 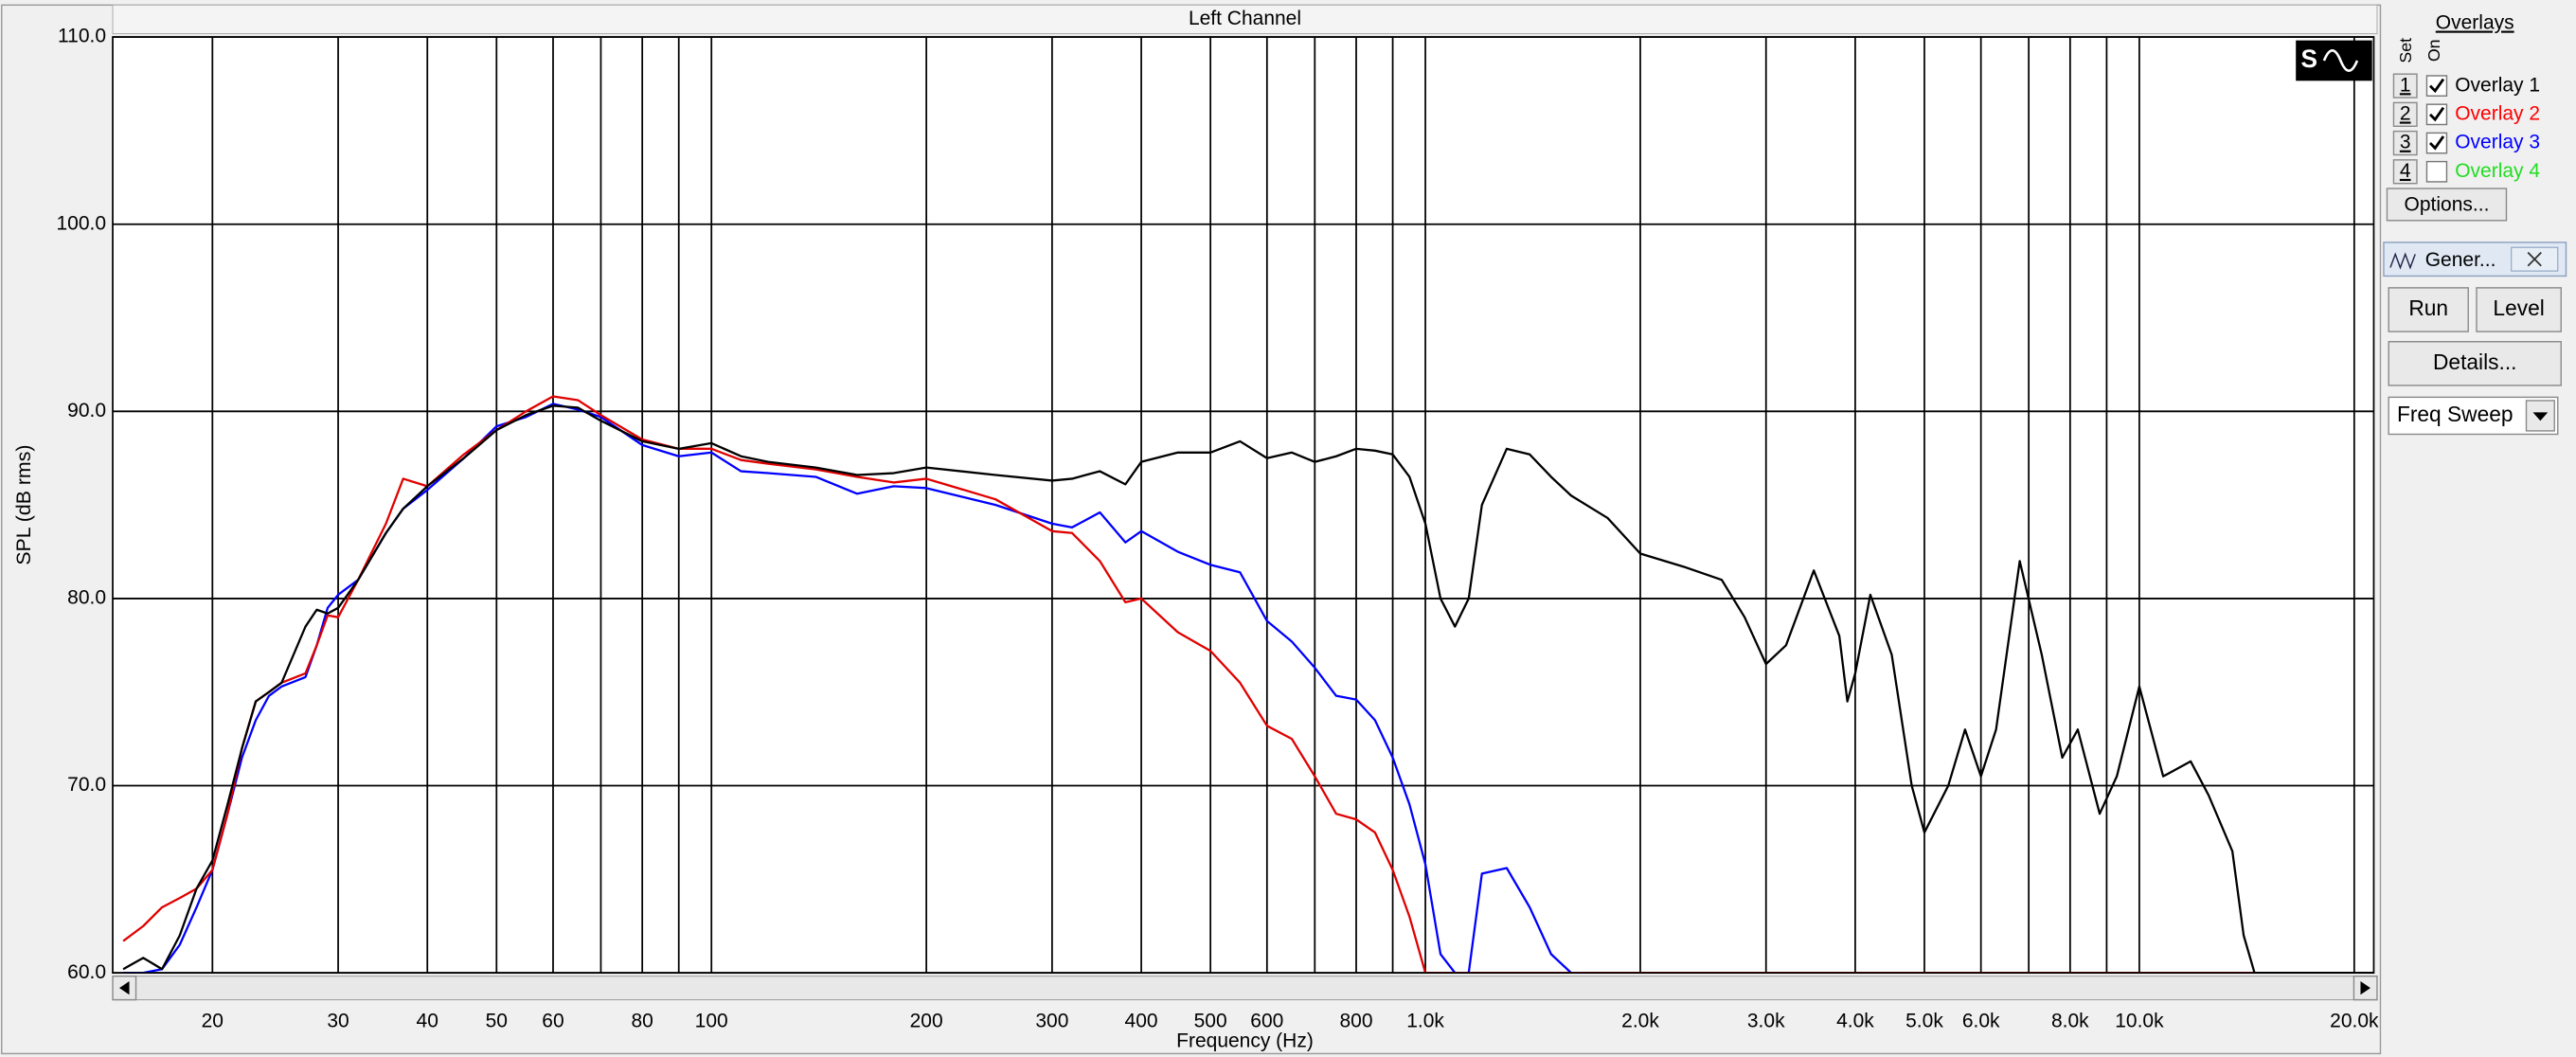 I want to click on y-tick-label: 80.0, so click(x=86, y=597).